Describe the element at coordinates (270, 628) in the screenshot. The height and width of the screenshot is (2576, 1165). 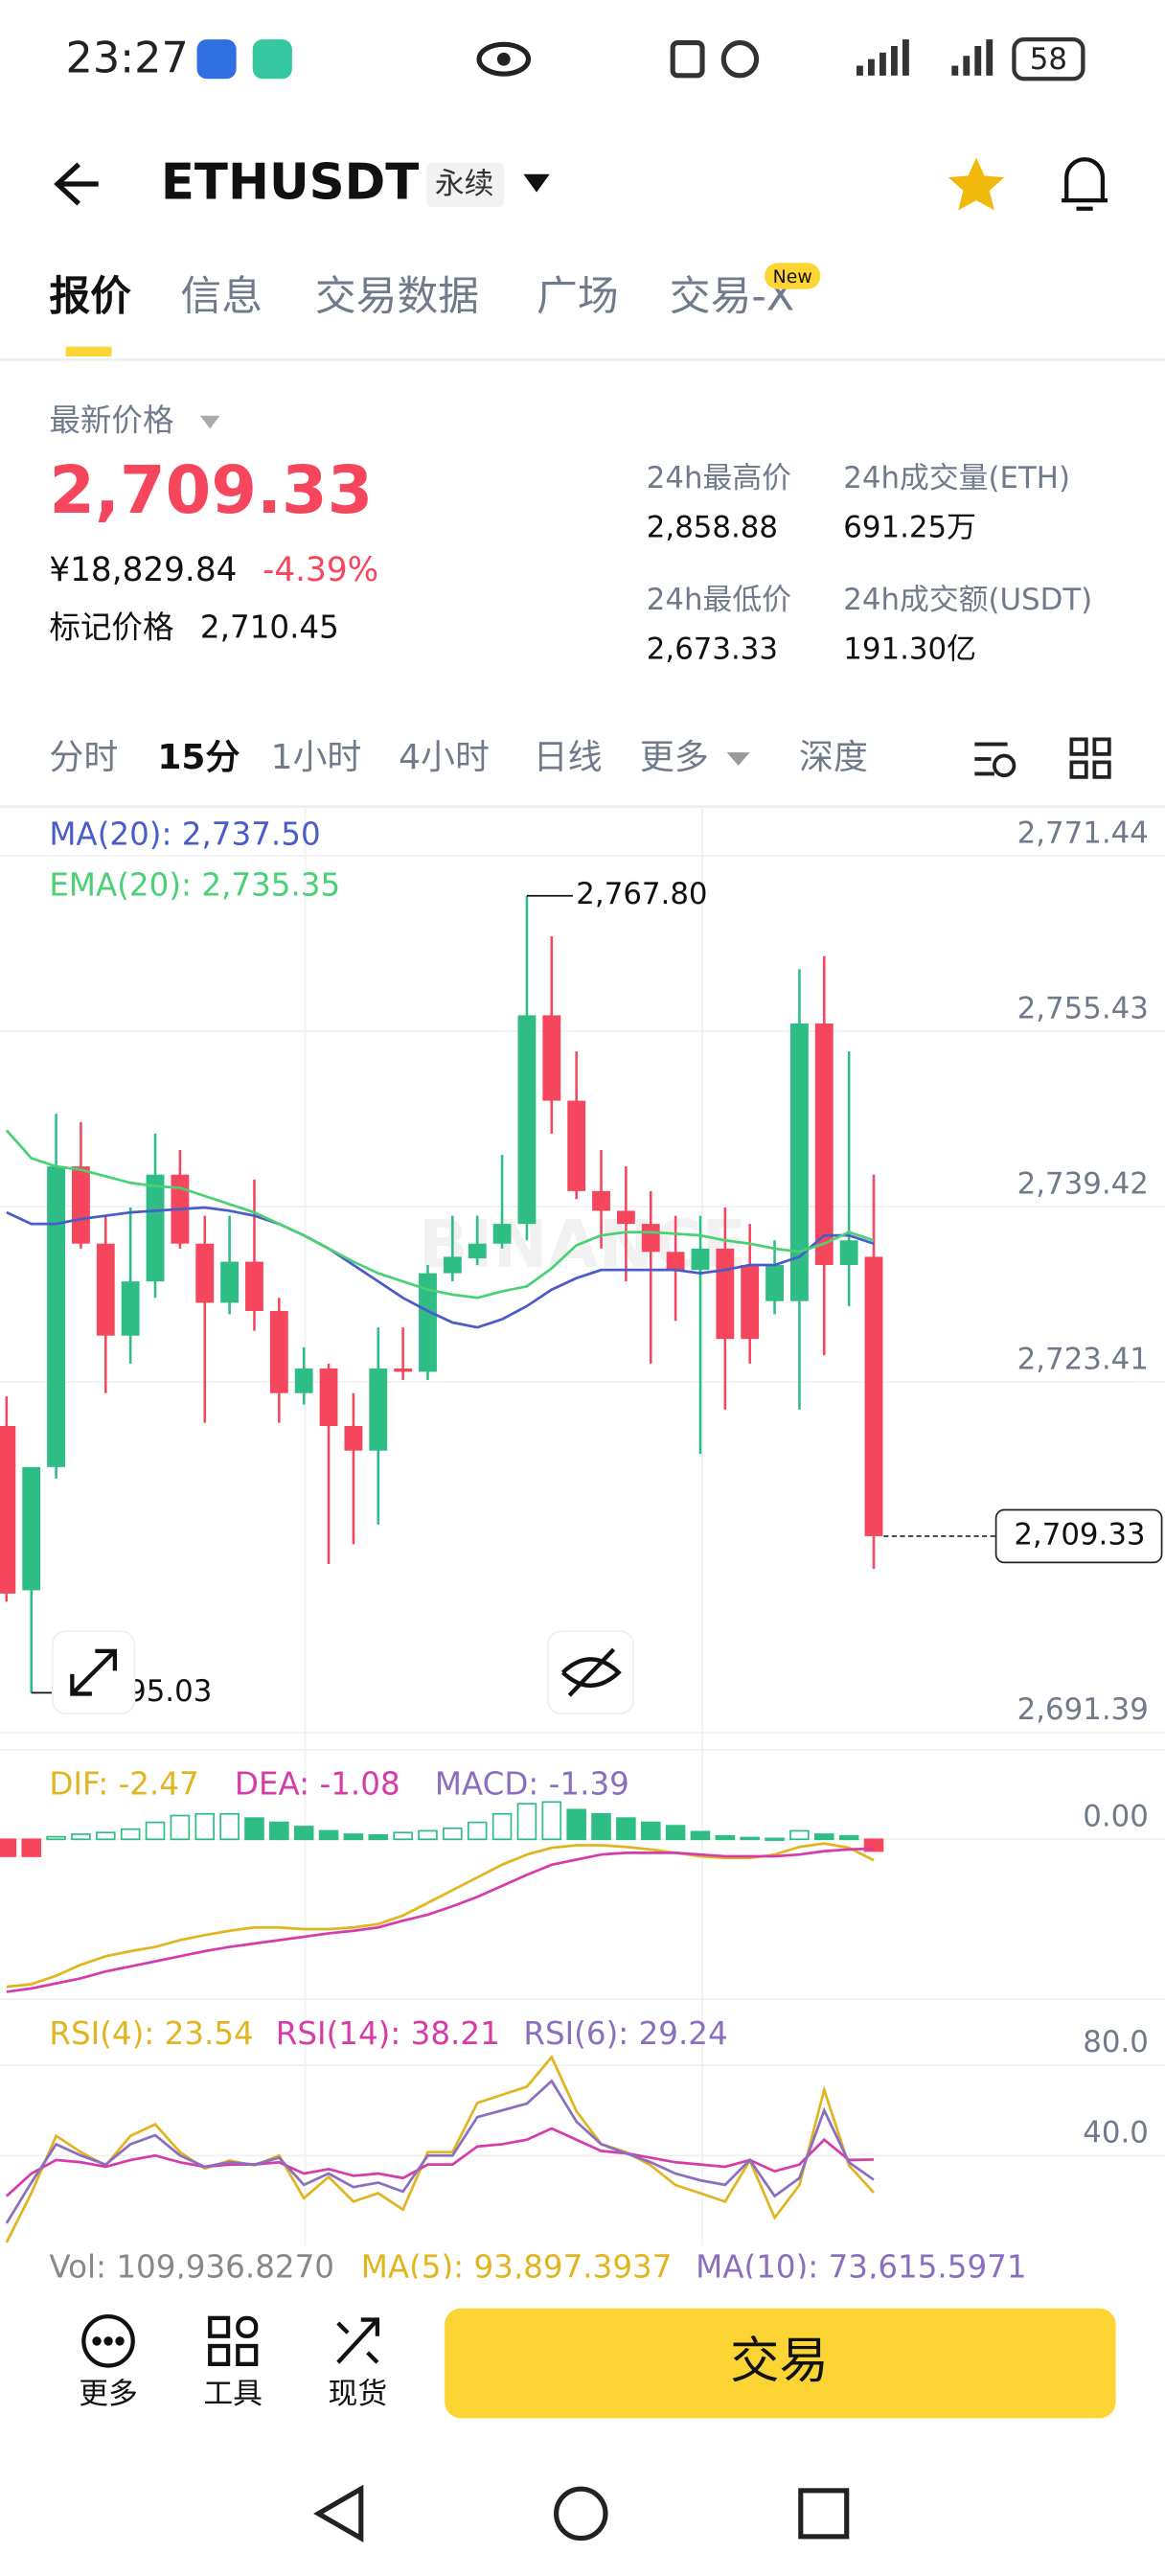
I see `mark-price: 2,710.45` at that location.